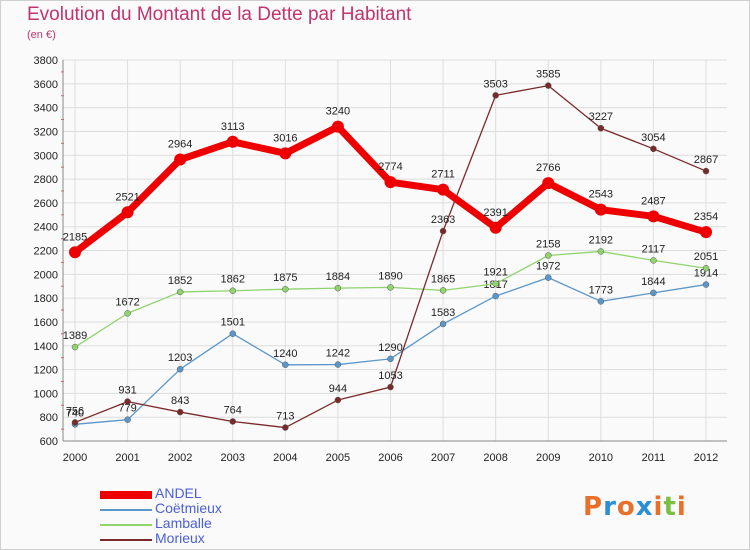 The width and height of the screenshot is (750, 550). Describe the element at coordinates (338, 277) in the screenshot. I see `data-label: 1884` at that location.